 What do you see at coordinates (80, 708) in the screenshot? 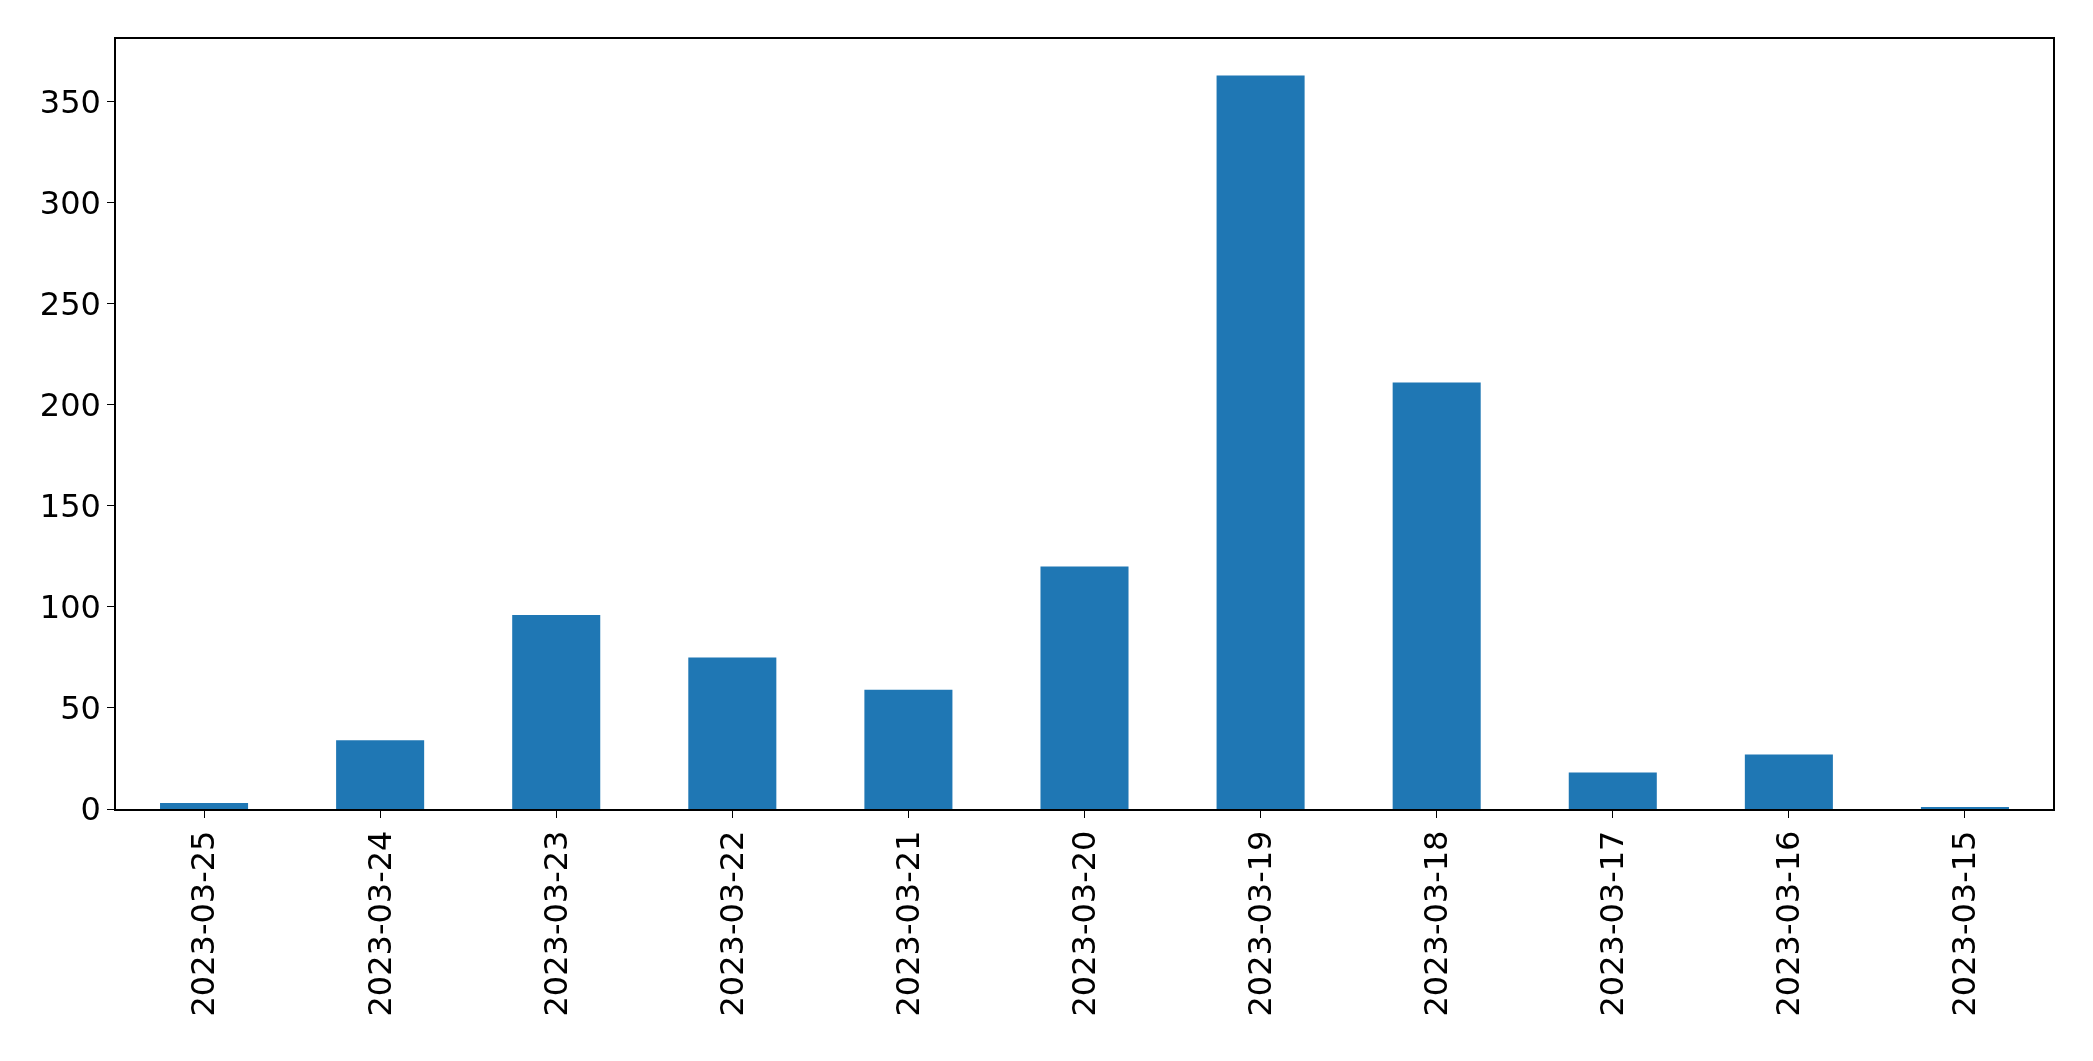
I see `y-tick-label: 50` at bounding box center [80, 708].